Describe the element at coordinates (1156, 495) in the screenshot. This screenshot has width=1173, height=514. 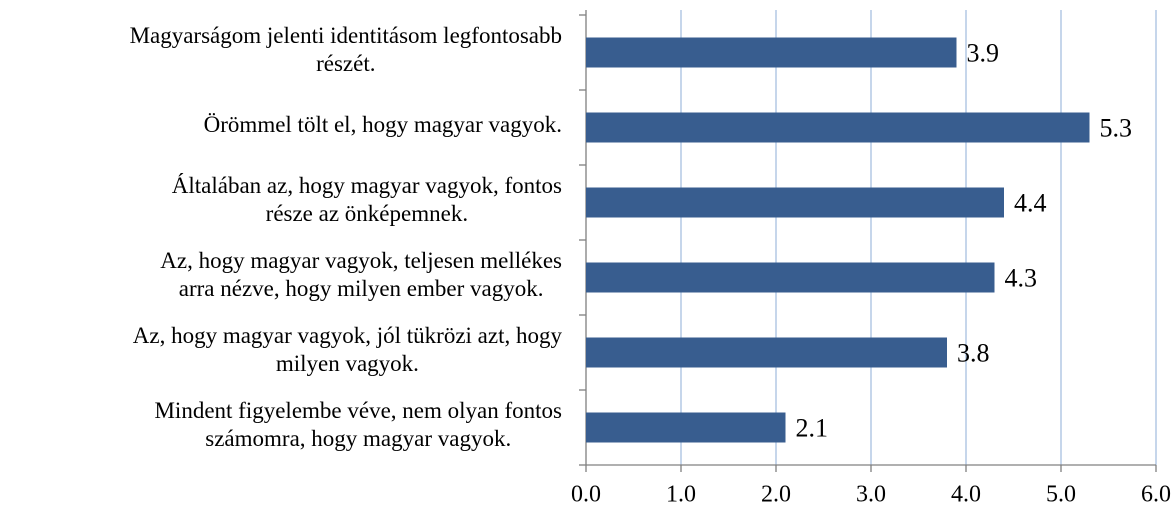
I see `x-tick-label: 6.0` at that location.